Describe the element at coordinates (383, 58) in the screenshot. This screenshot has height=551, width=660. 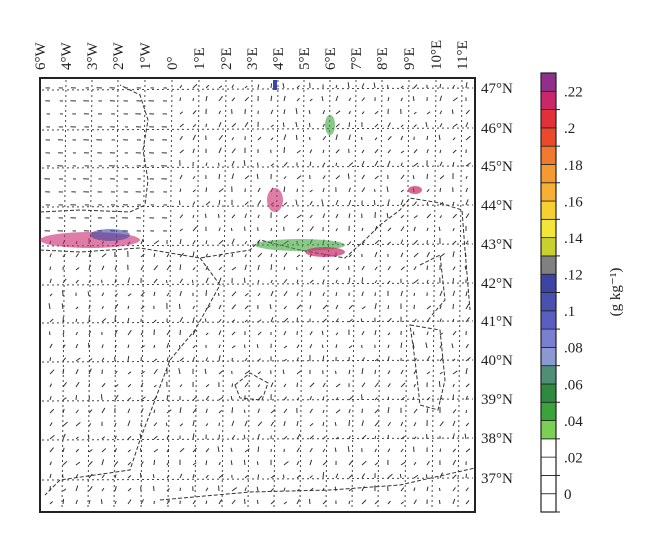
I see `longitude-label: 8°E` at that location.